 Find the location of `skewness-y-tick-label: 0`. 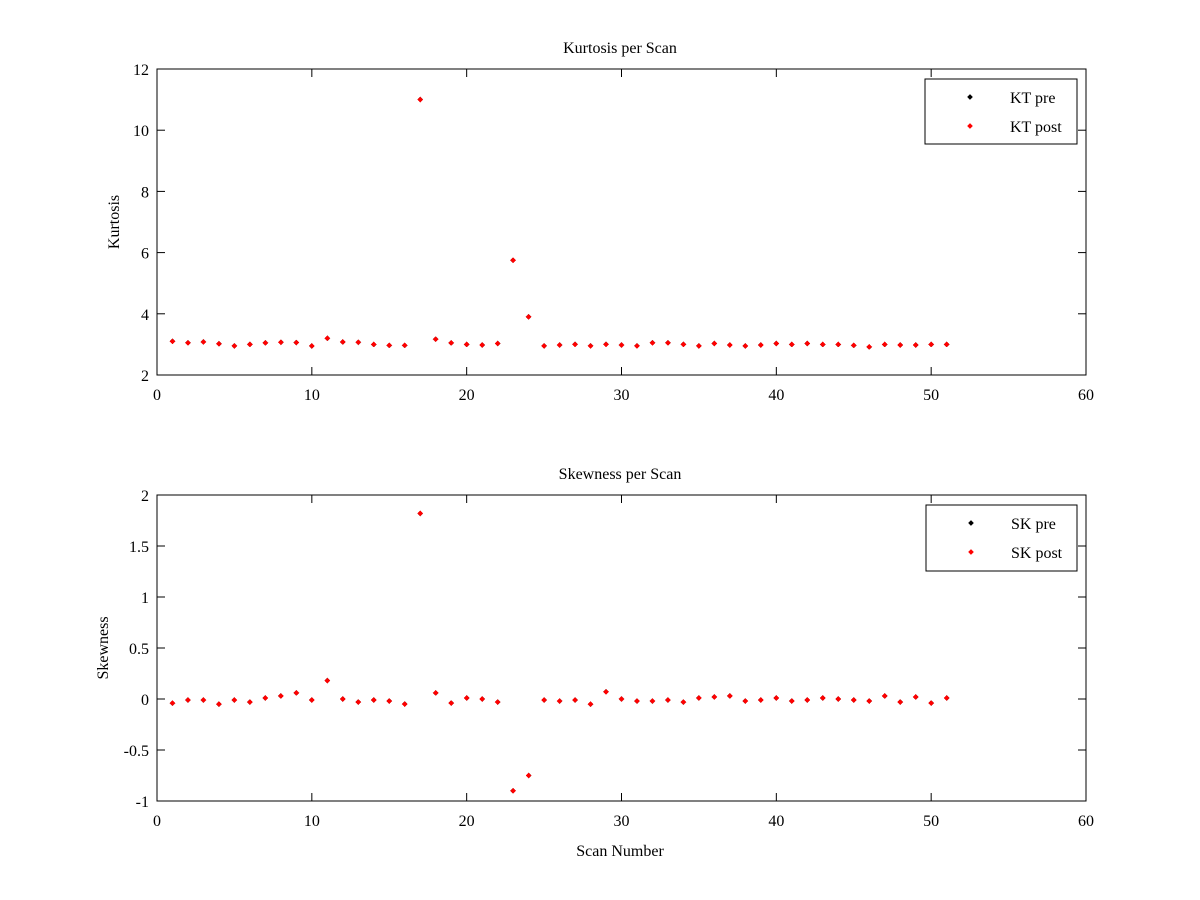

skewness-y-tick-label: 0 is located at coordinates (145, 700).